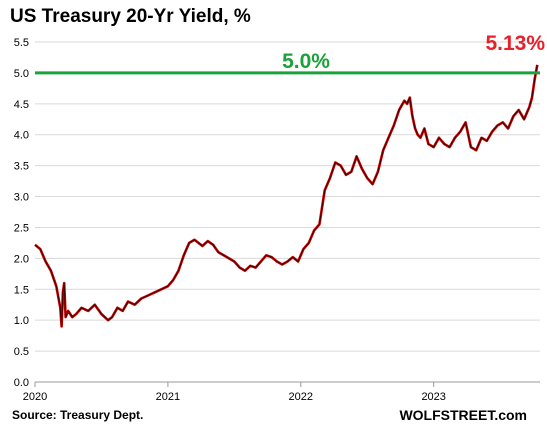 This screenshot has height=440, width=547. What do you see at coordinates (21, 105) in the screenshot?
I see `y-tick-label: 4.5` at bounding box center [21, 105].